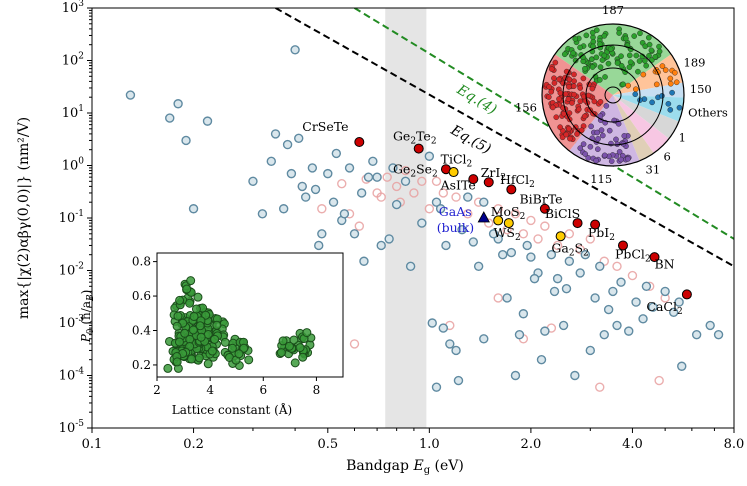 This screenshot has width=747, height=486. What do you see at coordinates (517, 181) in the screenshot?
I see `material-label-6: HfCl2` at bounding box center [517, 181].